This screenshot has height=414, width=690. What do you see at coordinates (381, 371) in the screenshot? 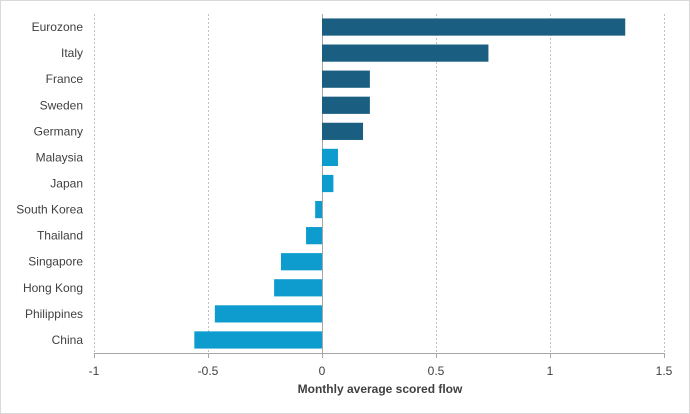
I see `x-tick-labels: -1 -0.5 0 0.5 1 1.5` at bounding box center [381, 371].